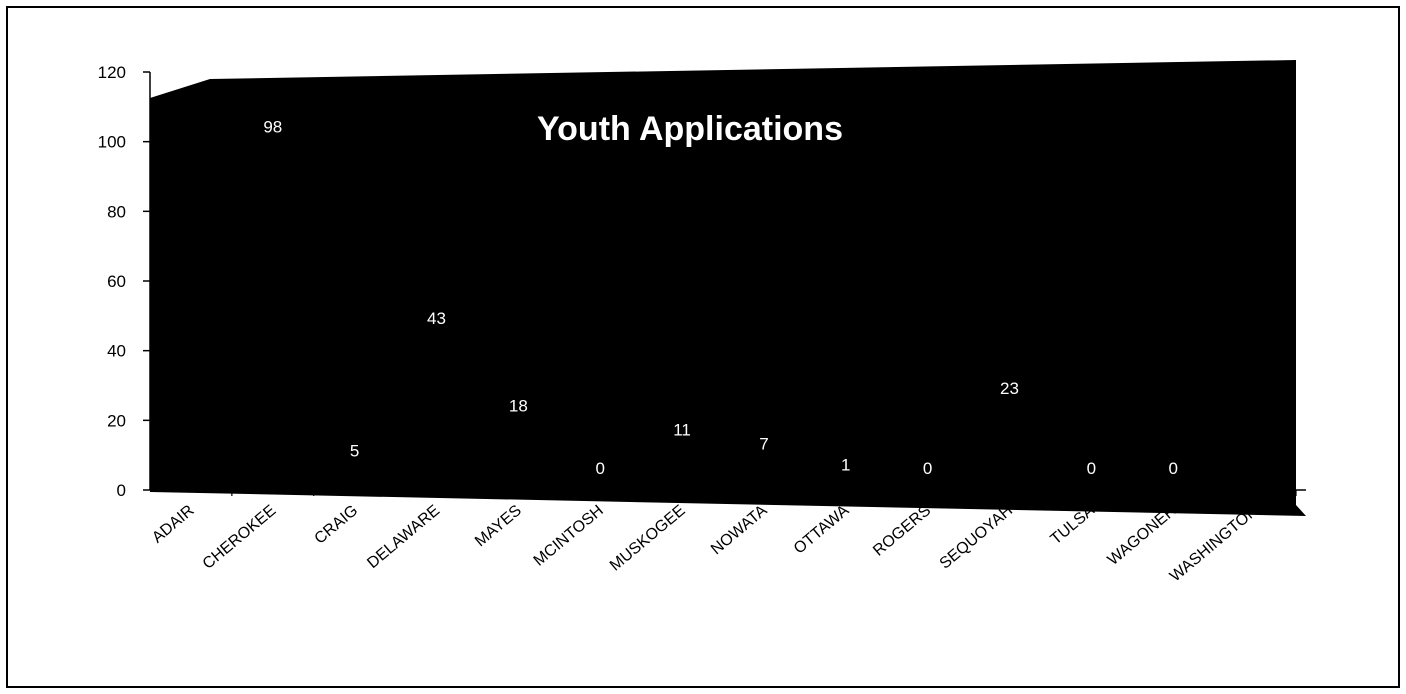  I want to click on data-label: 18, so click(518, 405).